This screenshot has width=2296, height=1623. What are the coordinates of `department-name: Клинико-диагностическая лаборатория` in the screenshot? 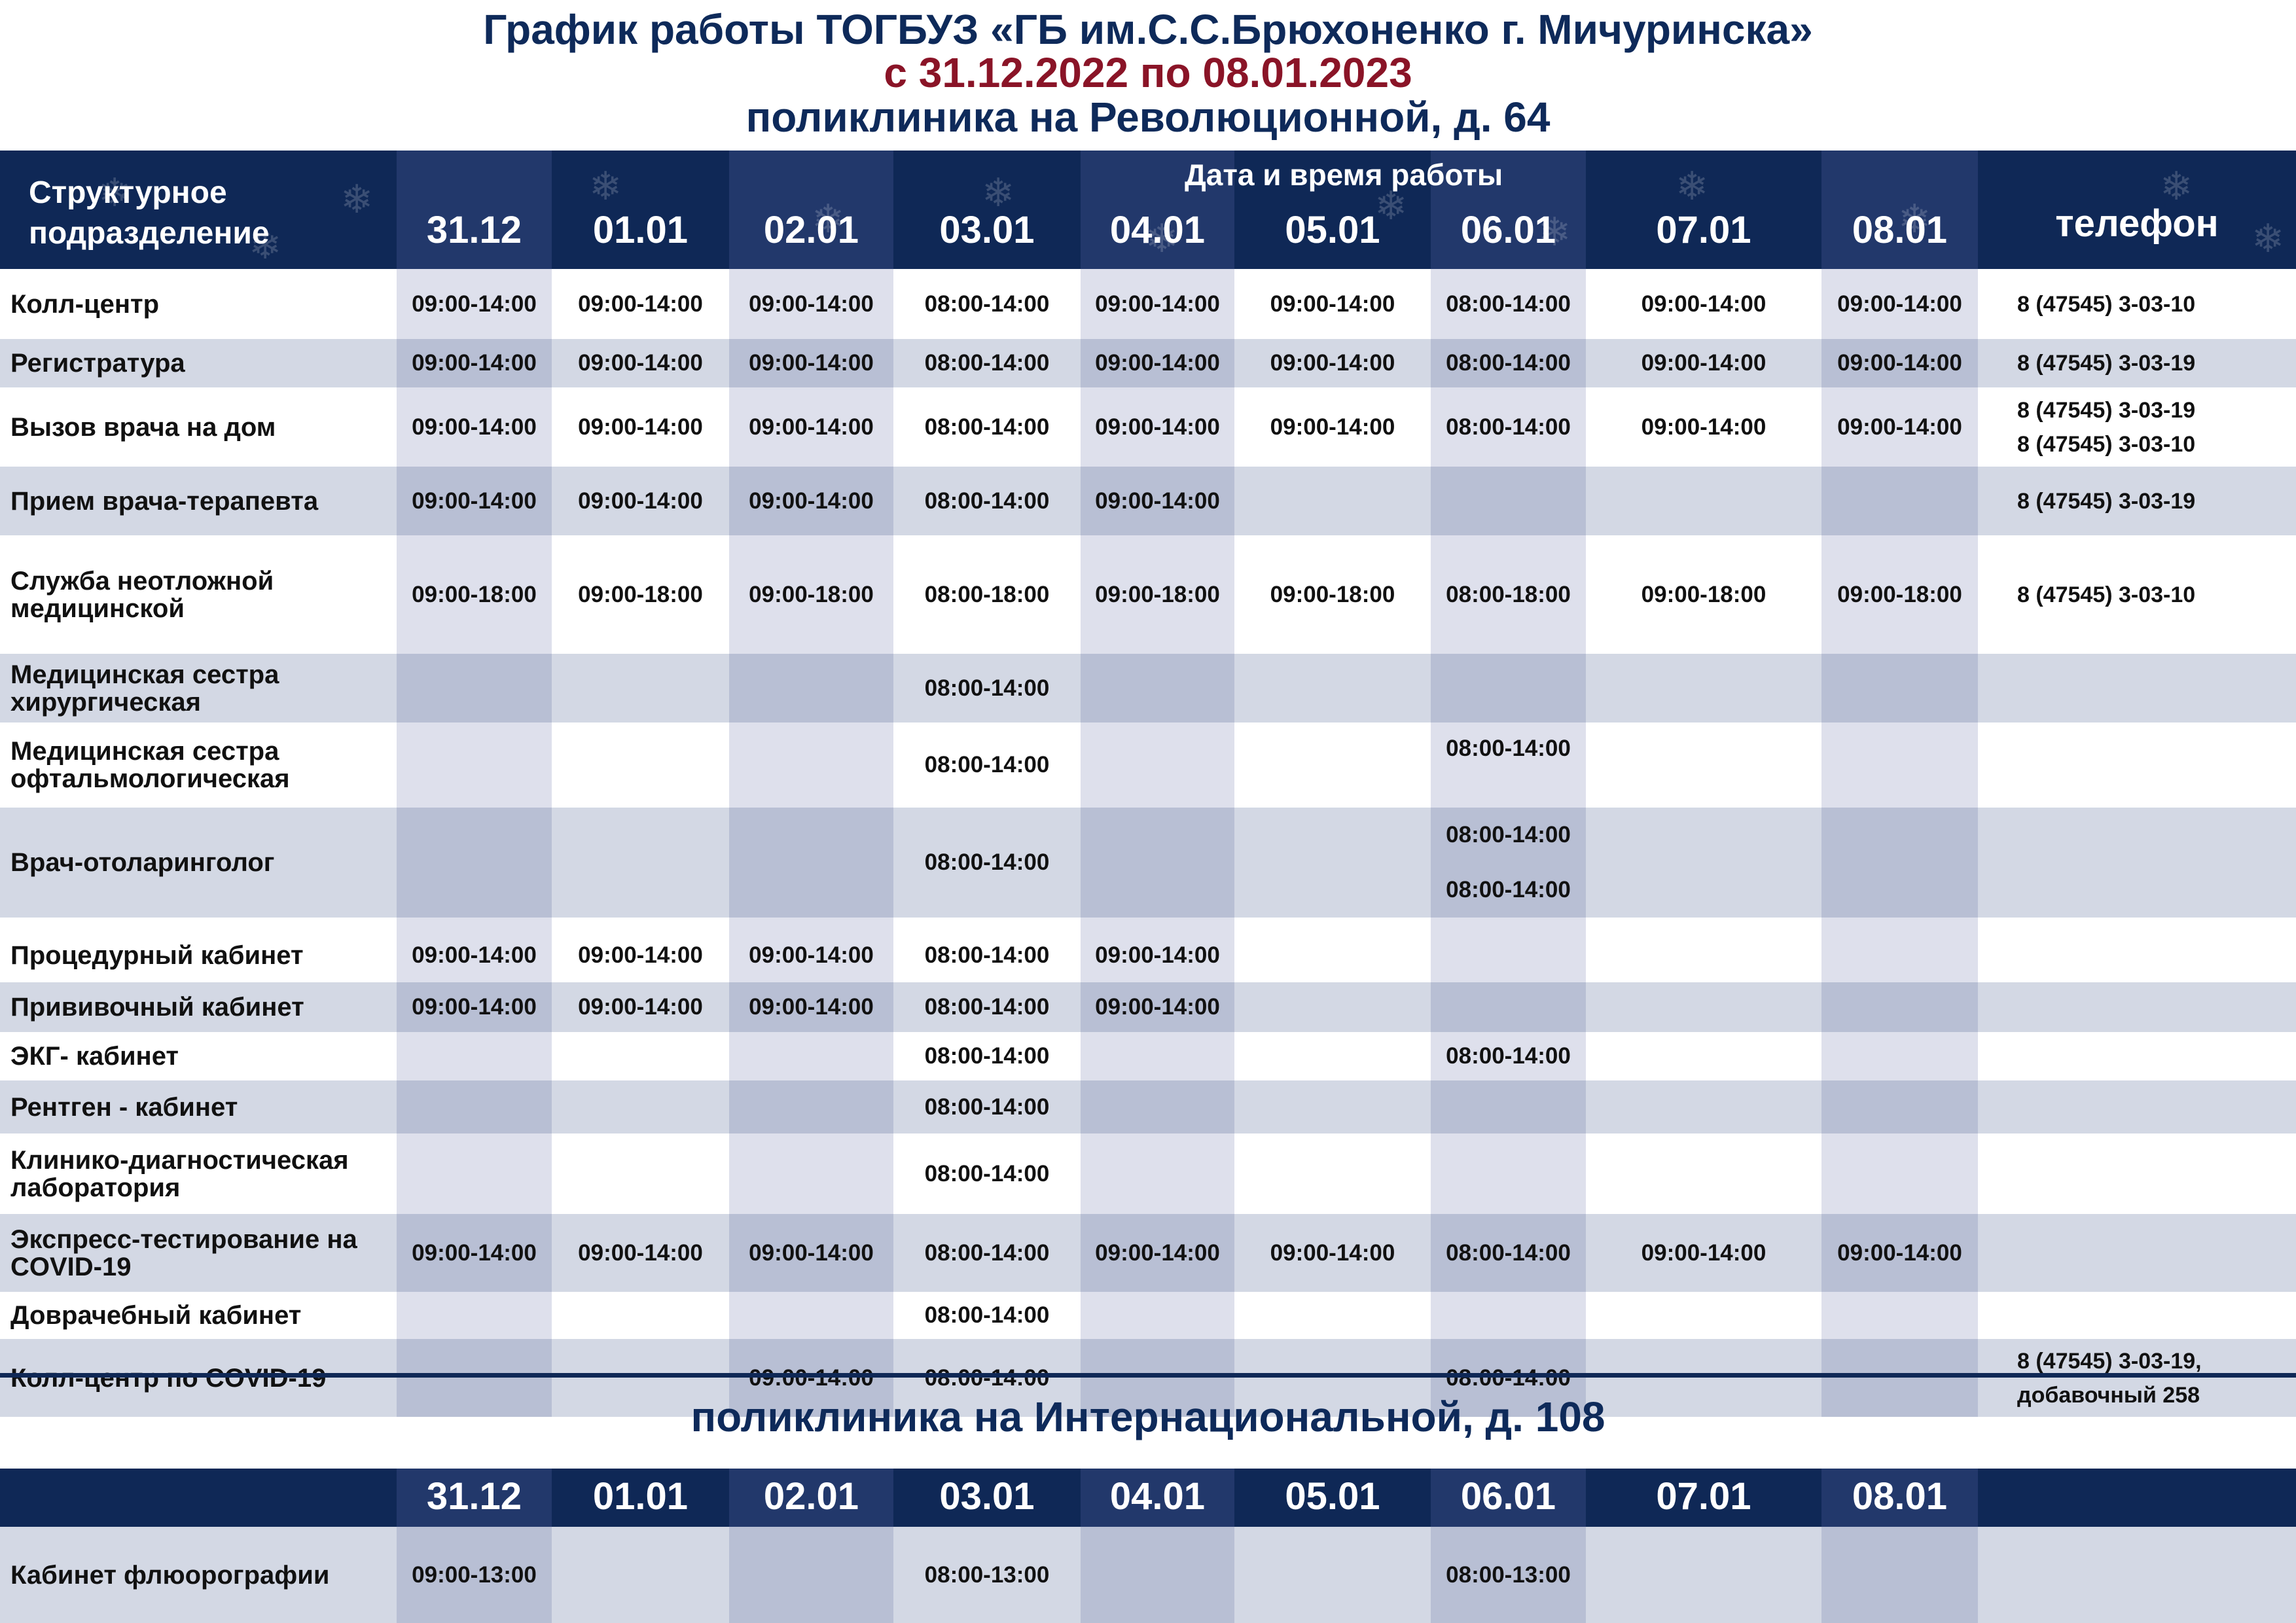 It's located at (198, 1173).